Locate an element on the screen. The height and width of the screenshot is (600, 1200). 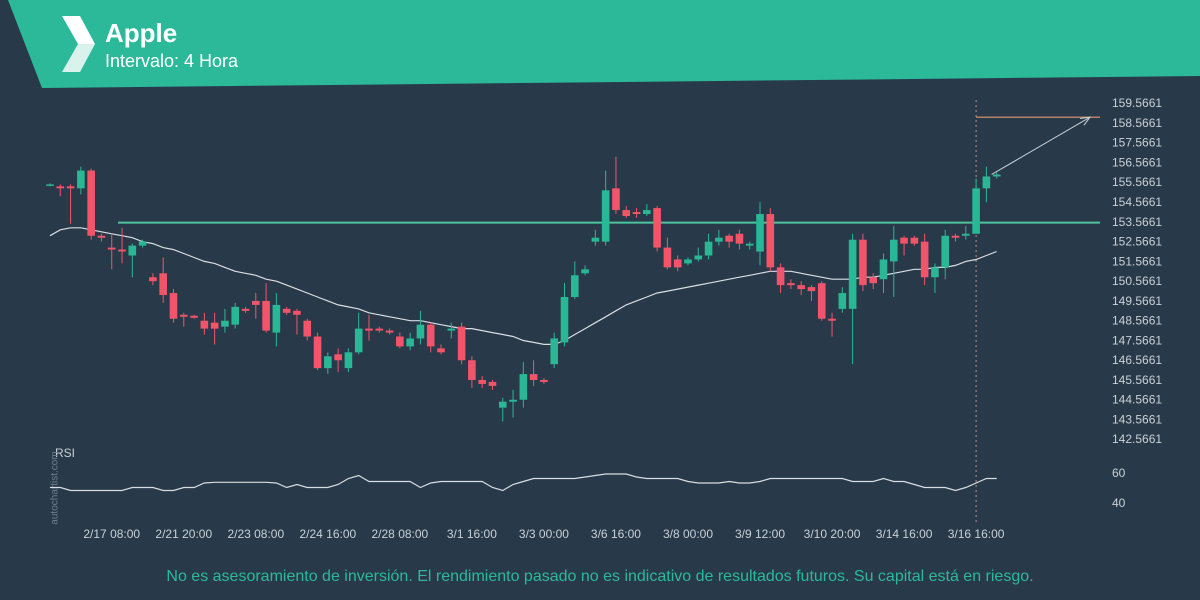
forecast-arrow is located at coordinates (1041, 145).